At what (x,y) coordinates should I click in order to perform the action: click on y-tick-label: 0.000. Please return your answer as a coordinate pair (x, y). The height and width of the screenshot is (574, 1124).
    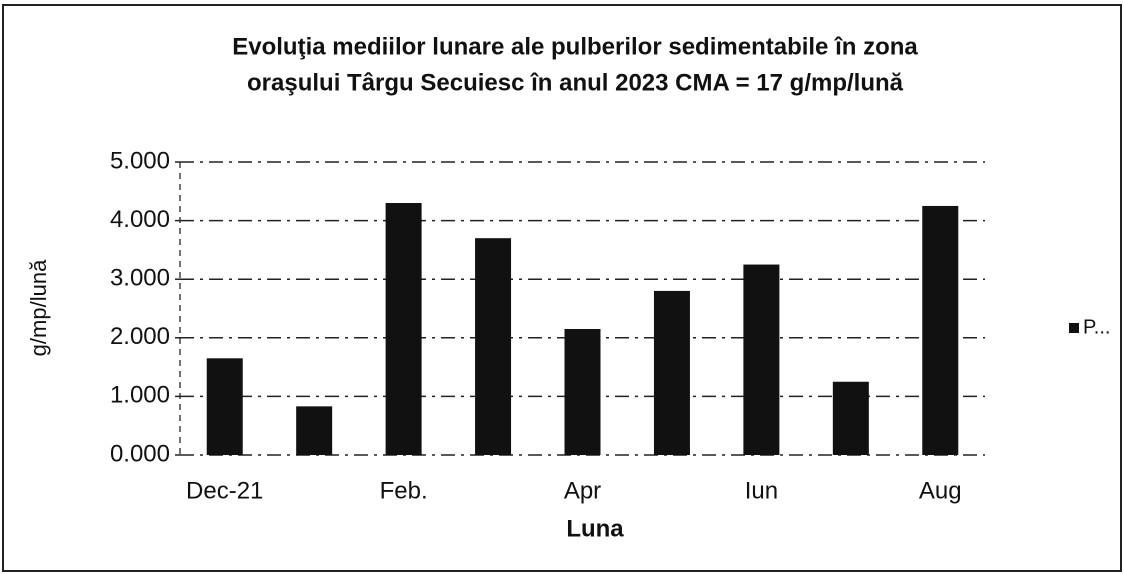
    Looking at the image, I should click on (140, 453).